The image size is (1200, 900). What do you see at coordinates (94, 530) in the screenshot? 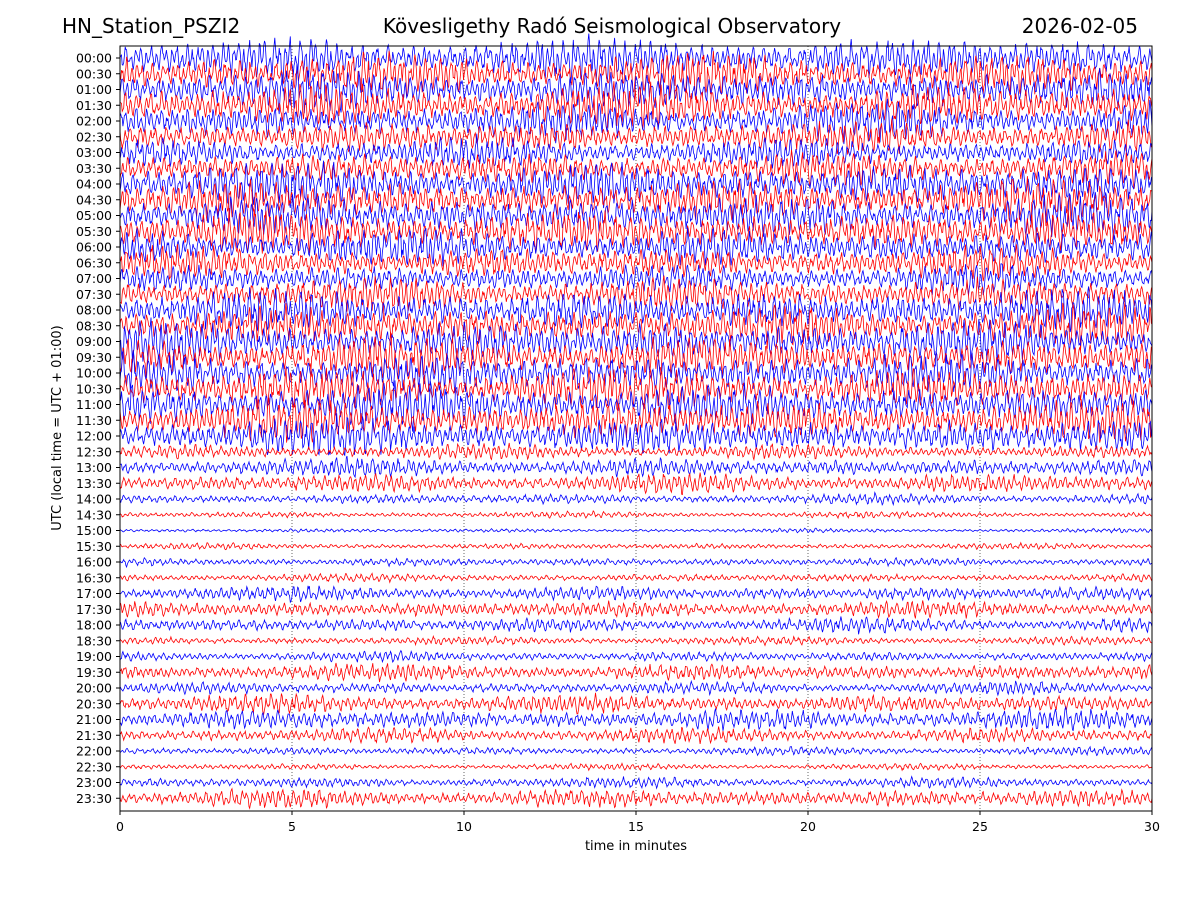
I see `y-tick-label: 15:00` at bounding box center [94, 530].